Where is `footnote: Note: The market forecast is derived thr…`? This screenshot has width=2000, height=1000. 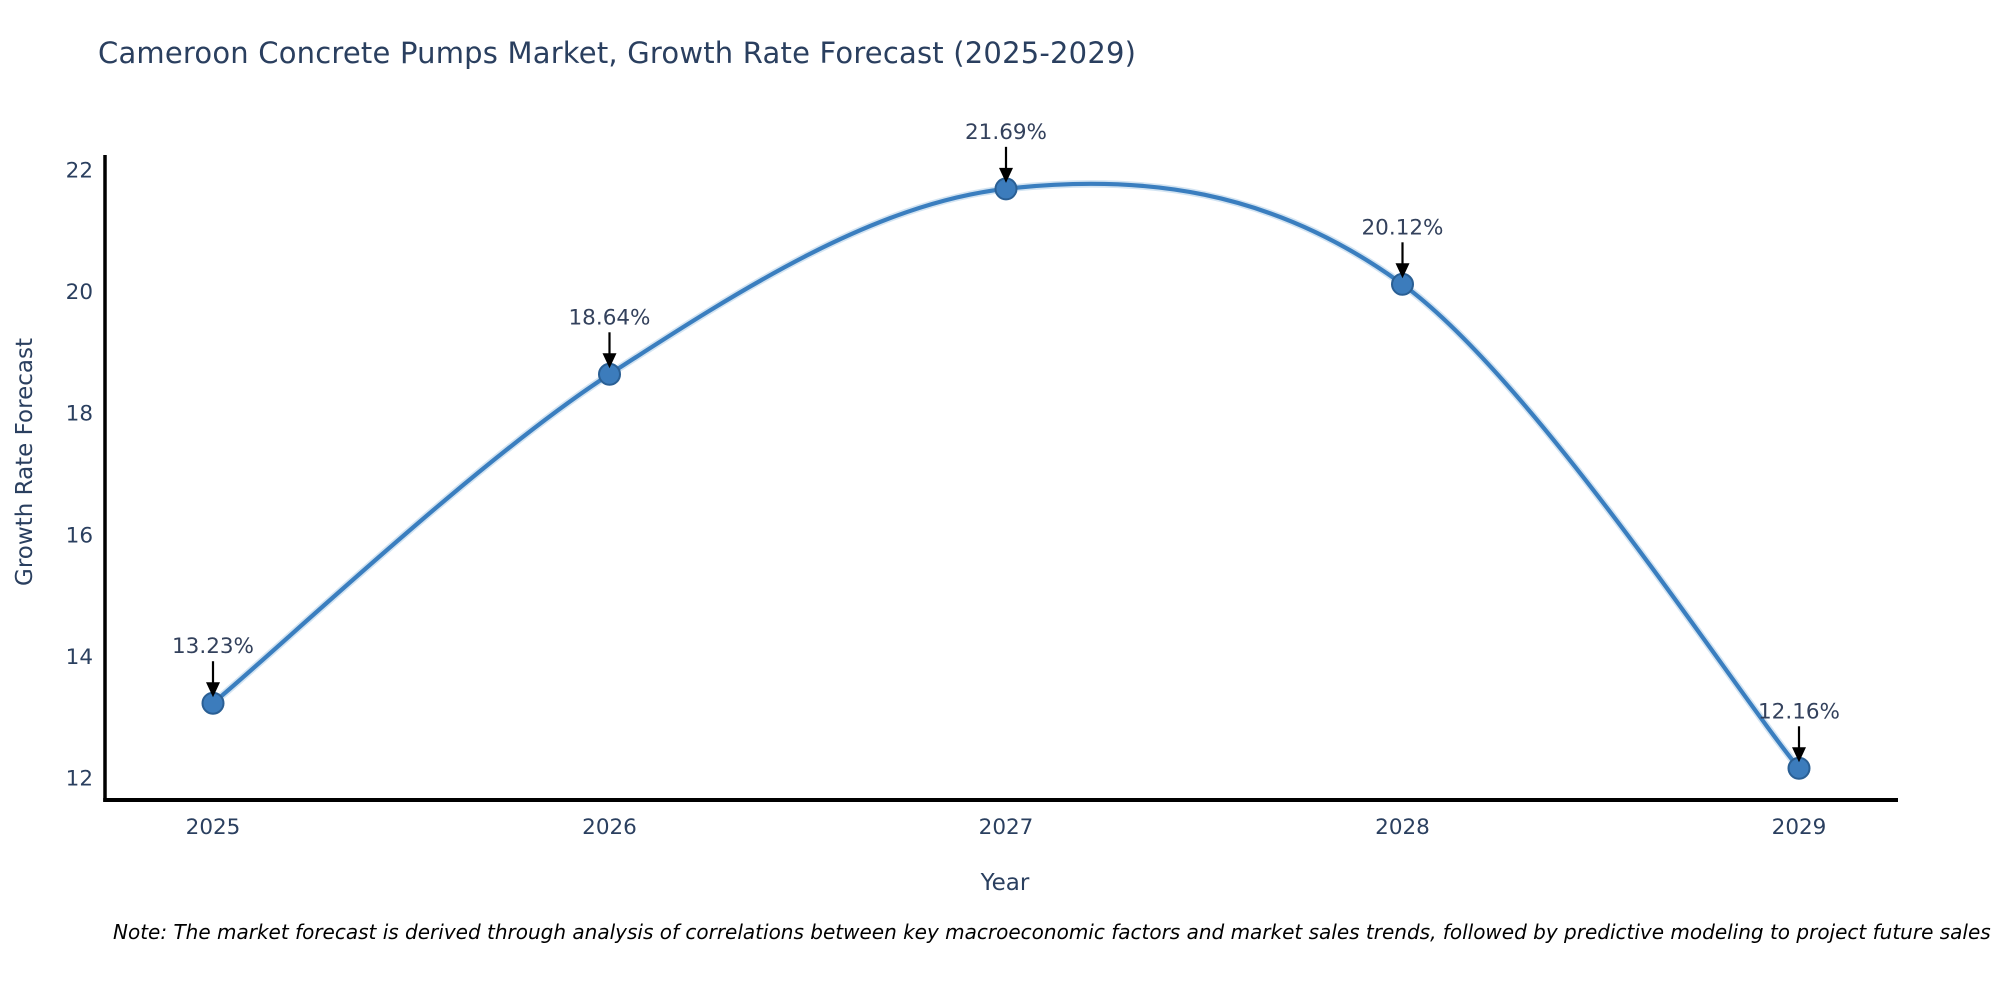 footnote: Note: The market forecast is derived thr… is located at coordinates (1052, 932).